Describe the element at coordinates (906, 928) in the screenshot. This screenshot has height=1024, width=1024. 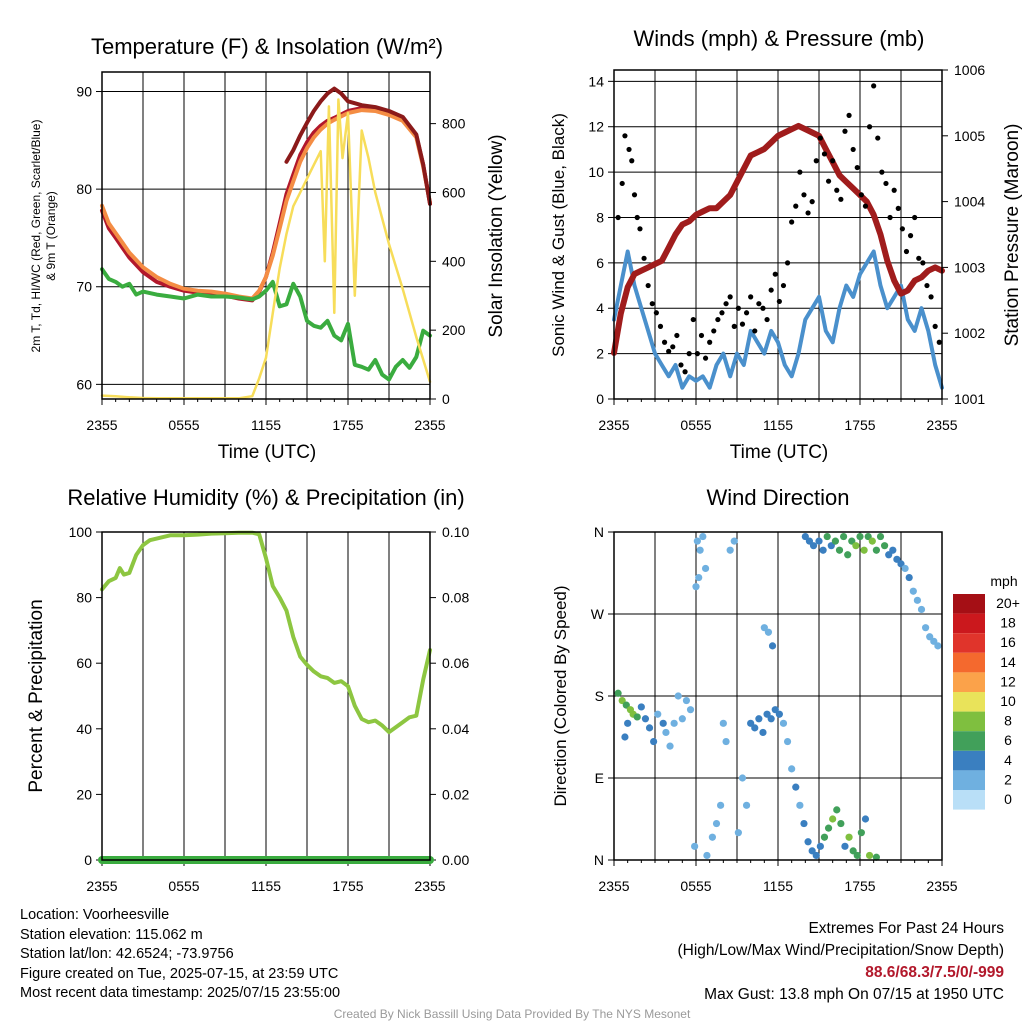
I see `extremes-heading: Extremes For Past 24 Hours` at that location.